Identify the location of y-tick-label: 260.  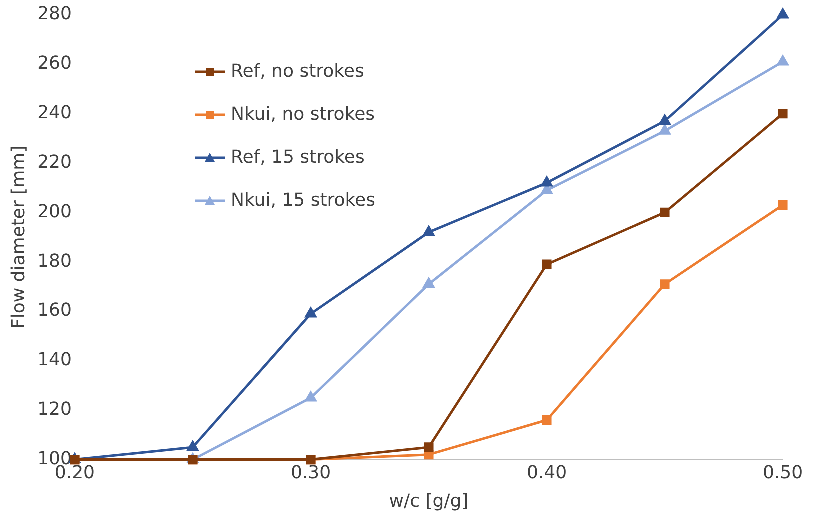
(55, 63).